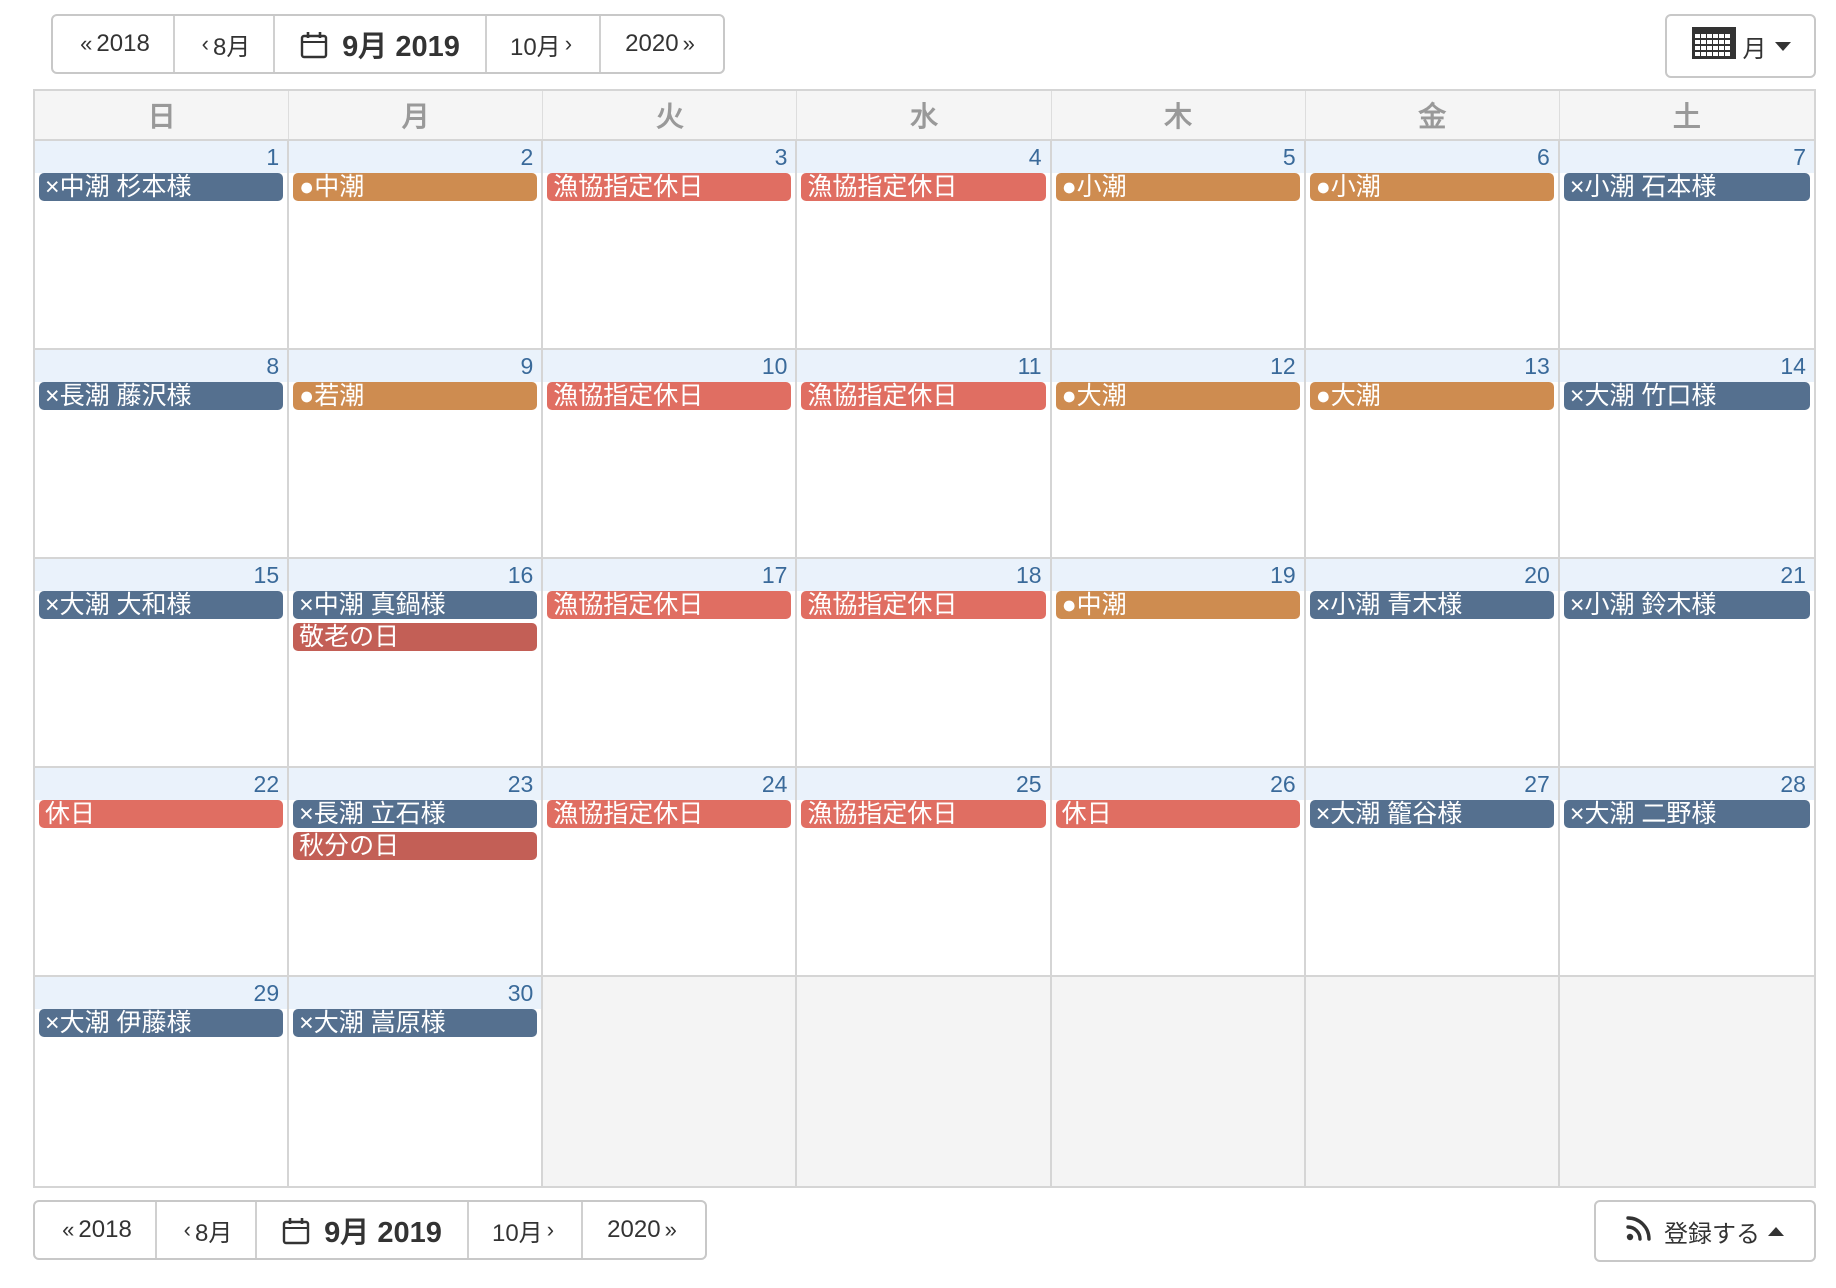  What do you see at coordinates (162, 453) in the screenshot?
I see `day-cell: 8 ×長潮 藤沢様` at bounding box center [162, 453].